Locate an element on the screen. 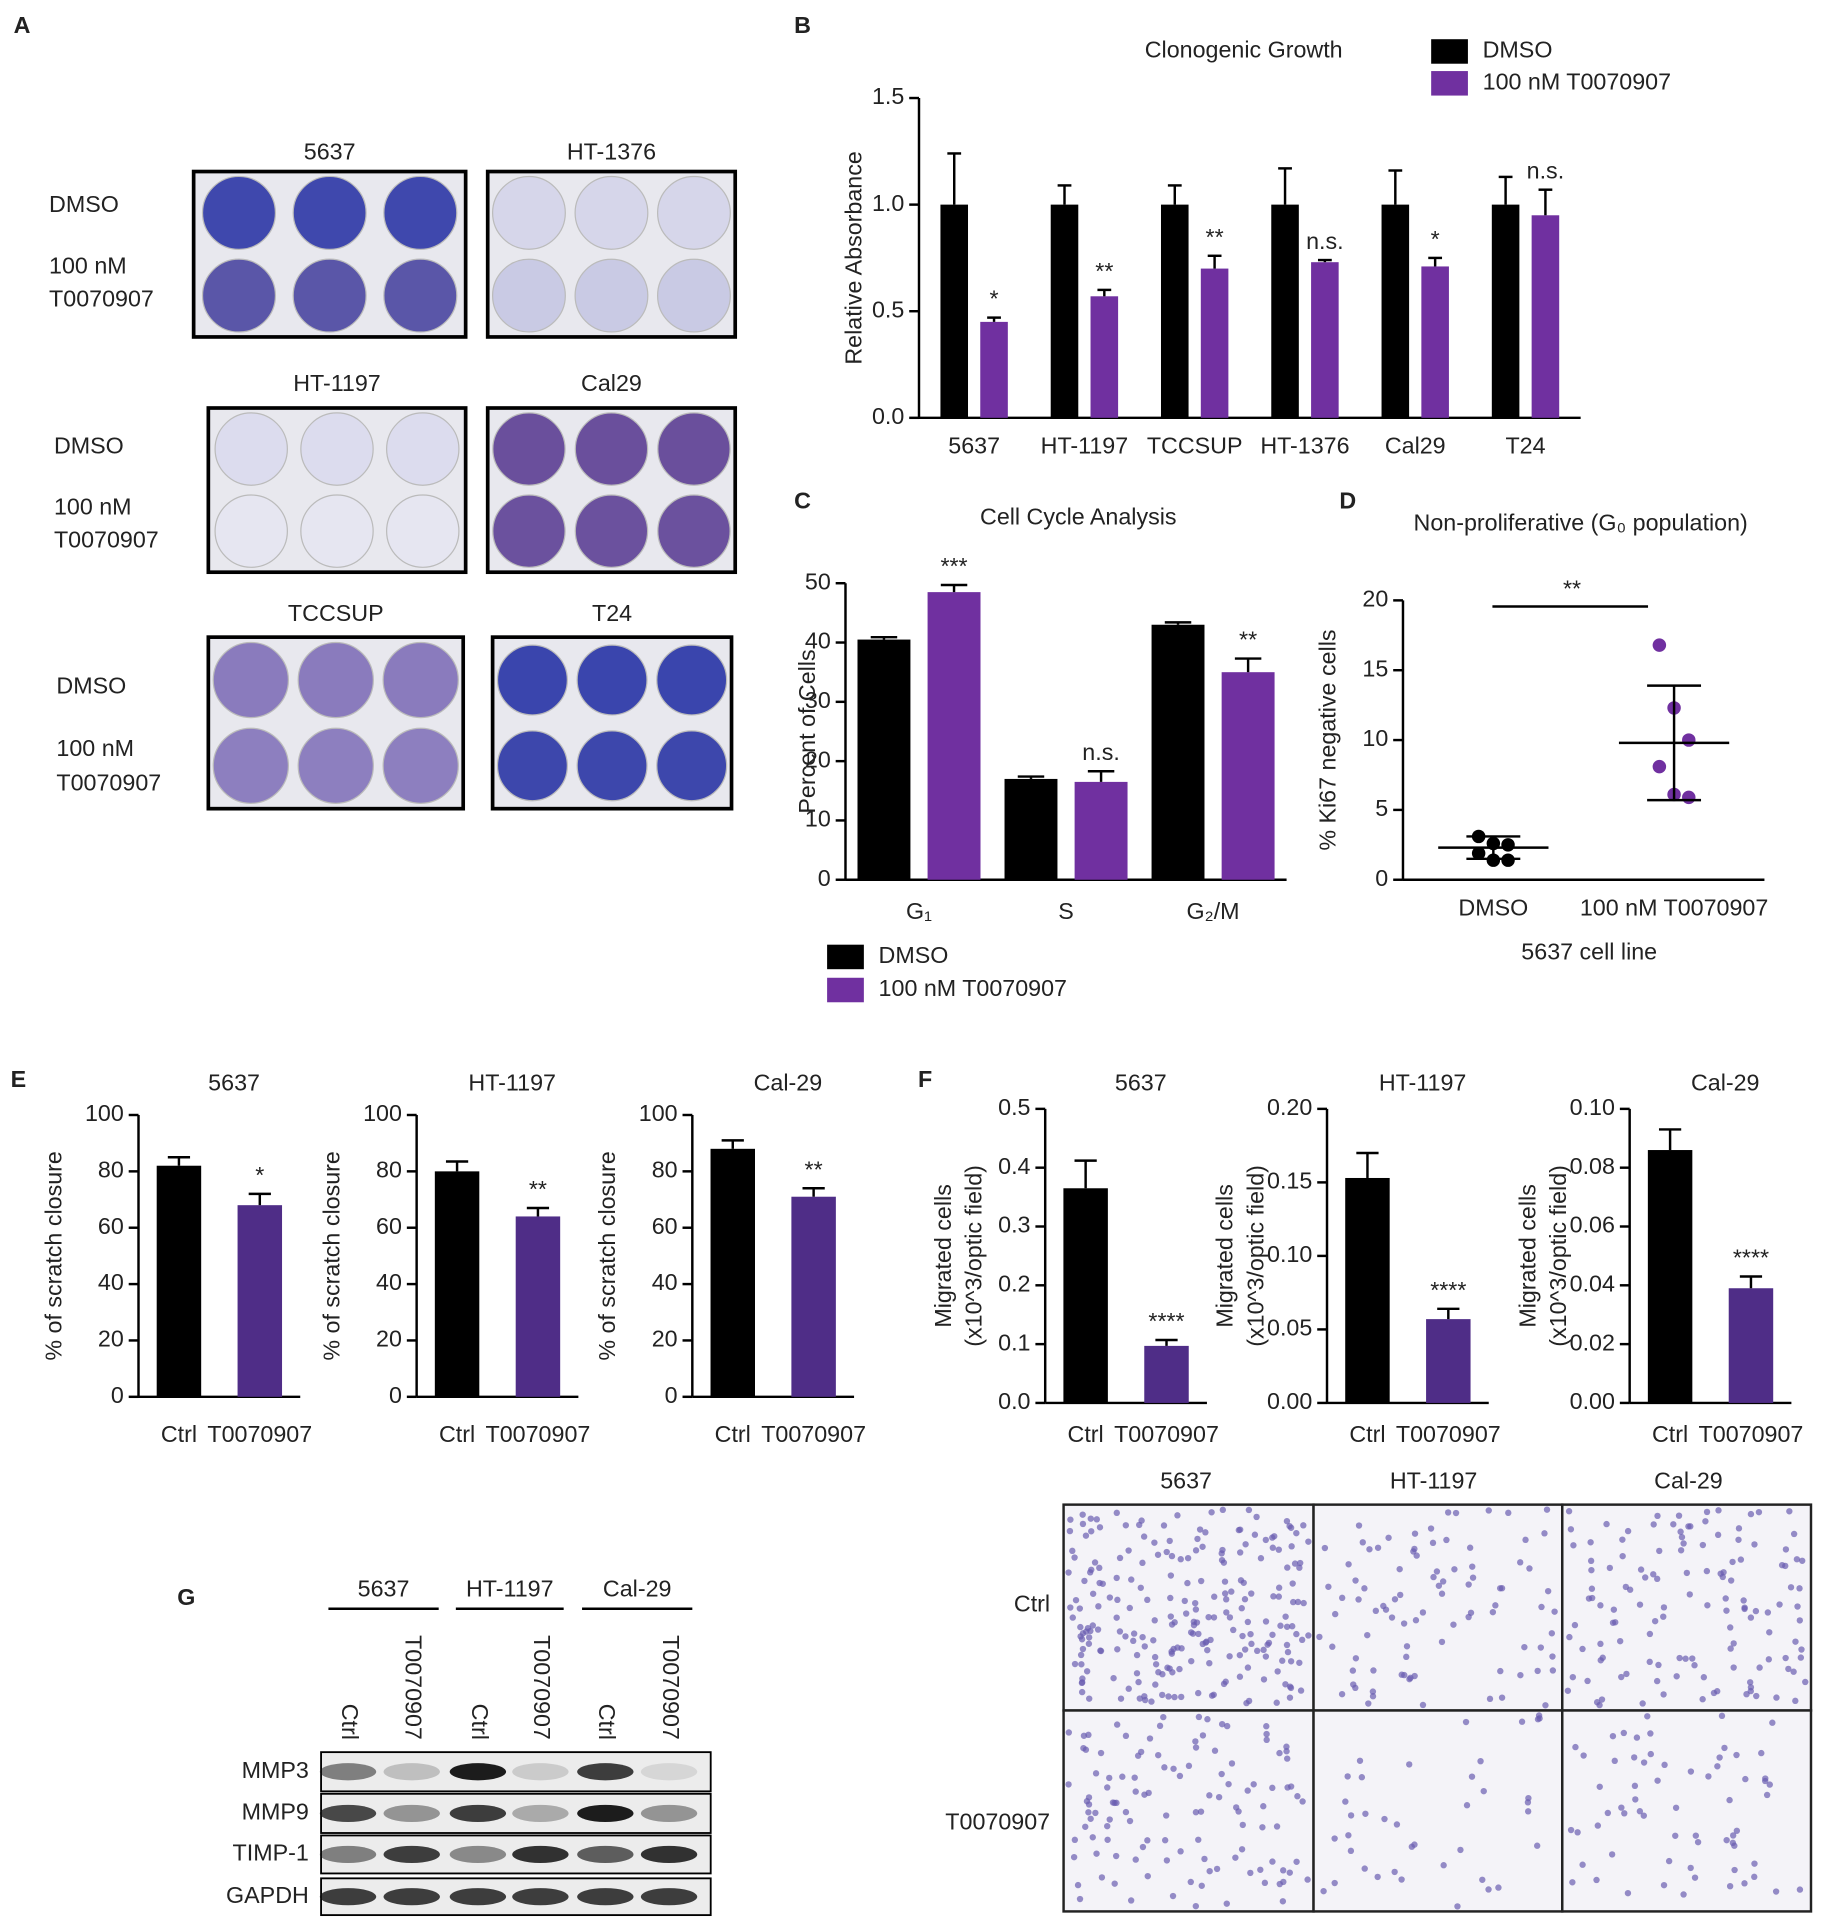  group-label: Cal-29 is located at coordinates (637, 1589).